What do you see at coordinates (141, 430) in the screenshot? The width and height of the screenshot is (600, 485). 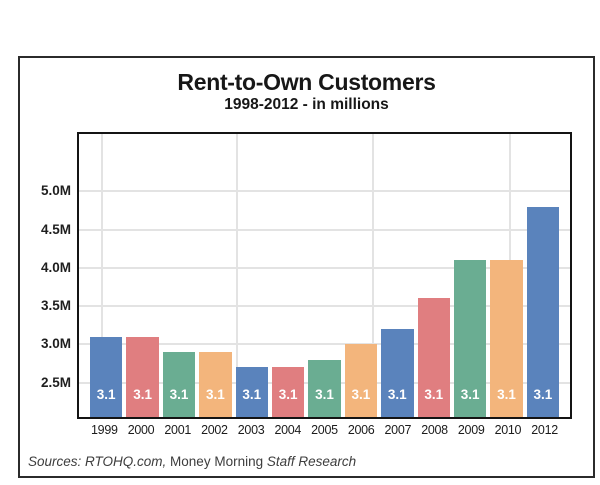 I see `x-tick-label: 2000` at bounding box center [141, 430].